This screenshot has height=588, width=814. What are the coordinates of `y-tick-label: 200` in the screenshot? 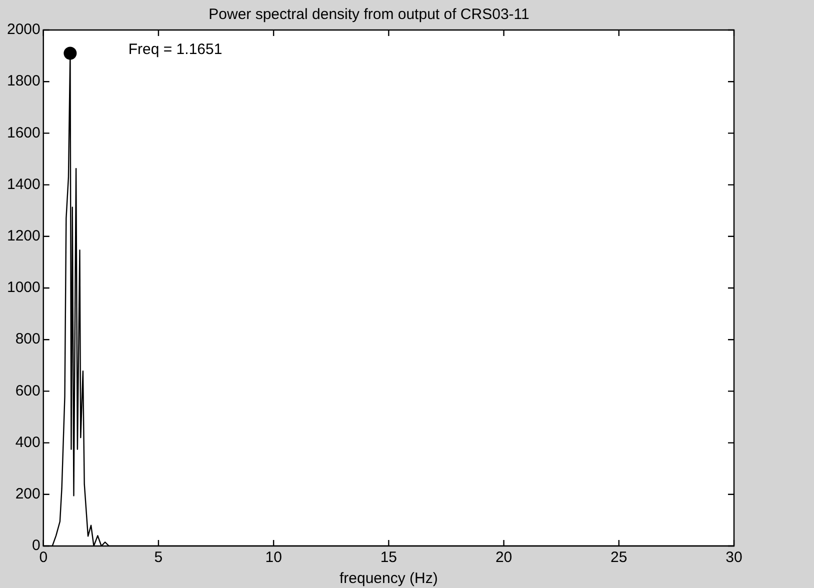 It's located at (27, 494).